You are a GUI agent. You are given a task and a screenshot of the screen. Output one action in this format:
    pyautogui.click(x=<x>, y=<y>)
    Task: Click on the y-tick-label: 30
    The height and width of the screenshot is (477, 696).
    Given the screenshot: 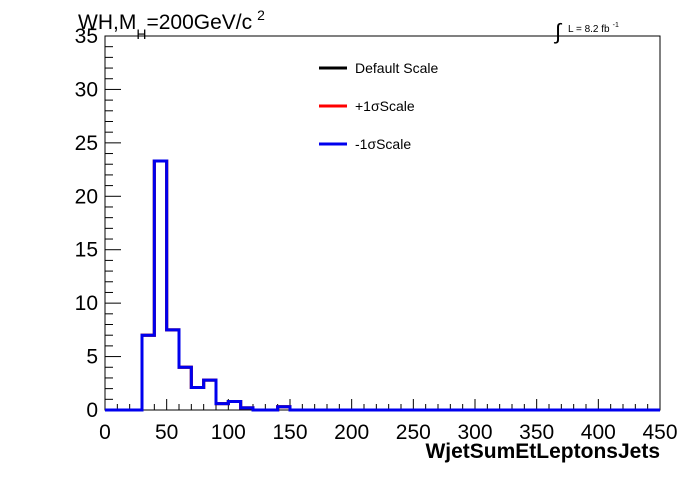 What is the action you would take?
    pyautogui.click(x=86, y=89)
    